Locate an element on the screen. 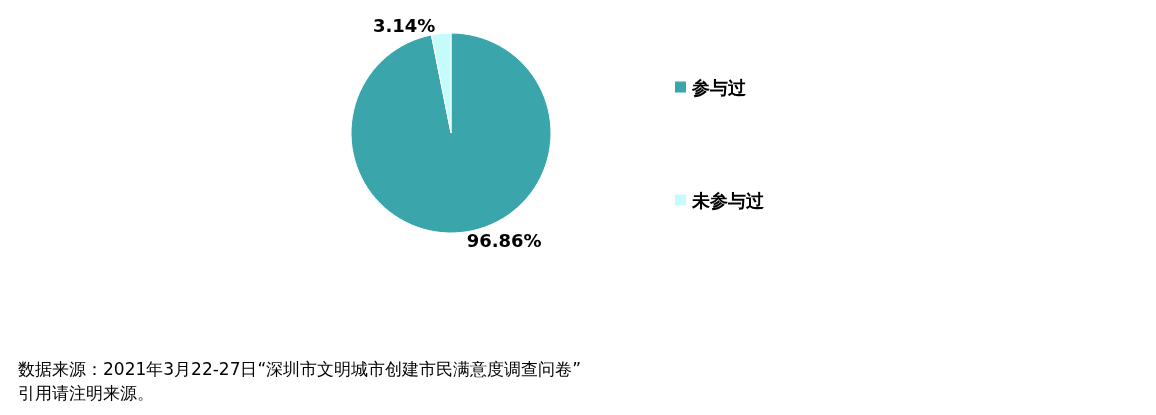 The width and height of the screenshot is (1156, 415). legend-label: 未参与过 is located at coordinates (728, 200).